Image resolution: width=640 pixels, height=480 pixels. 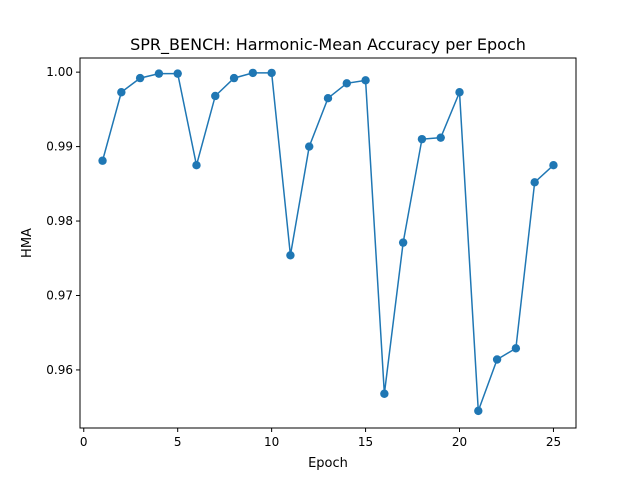 What do you see at coordinates (328, 463) in the screenshot?
I see `x-axis-label: Epoch` at bounding box center [328, 463].